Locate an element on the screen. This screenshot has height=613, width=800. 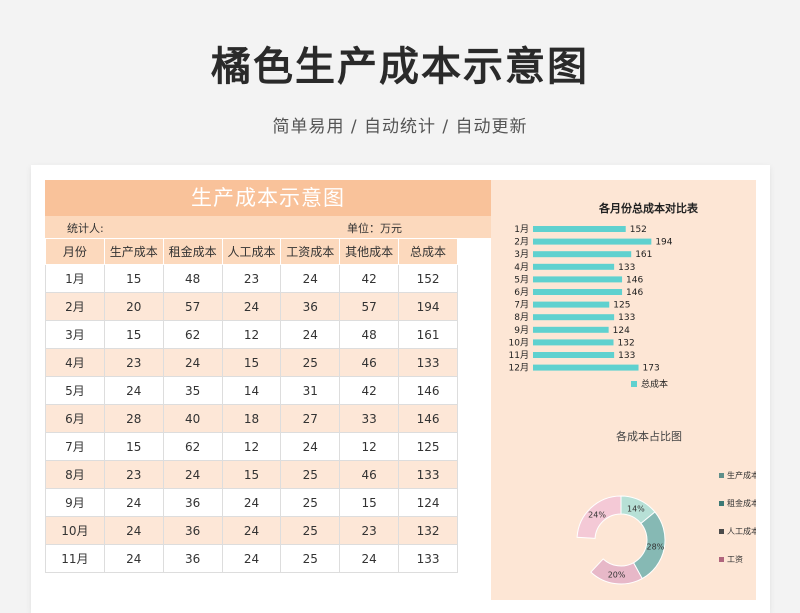
table-cell-rent: 40 is located at coordinates (192, 418).